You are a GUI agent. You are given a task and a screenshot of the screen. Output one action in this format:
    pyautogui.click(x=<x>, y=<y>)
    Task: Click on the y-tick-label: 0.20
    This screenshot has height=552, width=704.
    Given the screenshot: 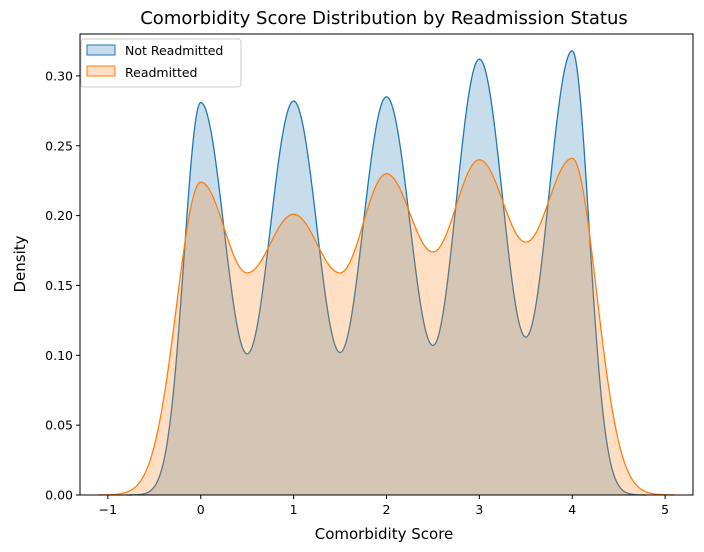 What is the action you would take?
    pyautogui.click(x=59, y=215)
    